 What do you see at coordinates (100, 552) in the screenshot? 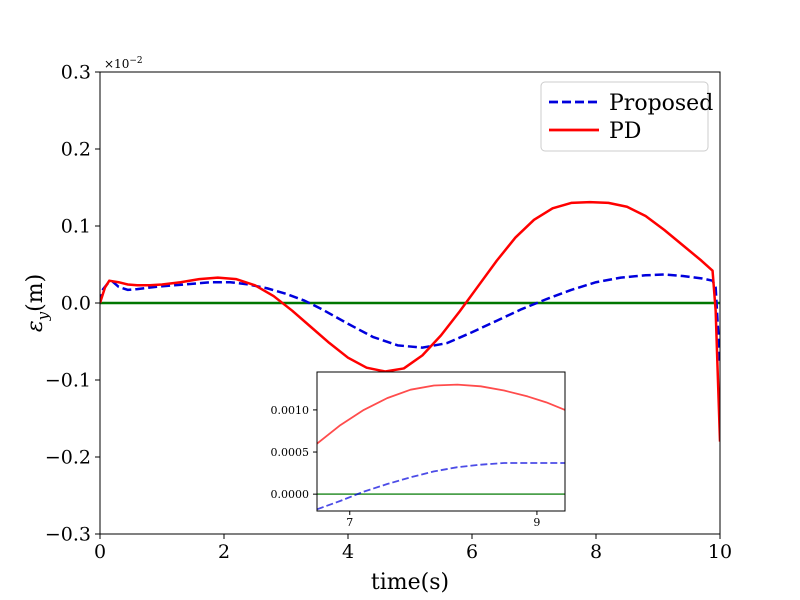
I see `main-x-tick-label: 0` at bounding box center [100, 552].